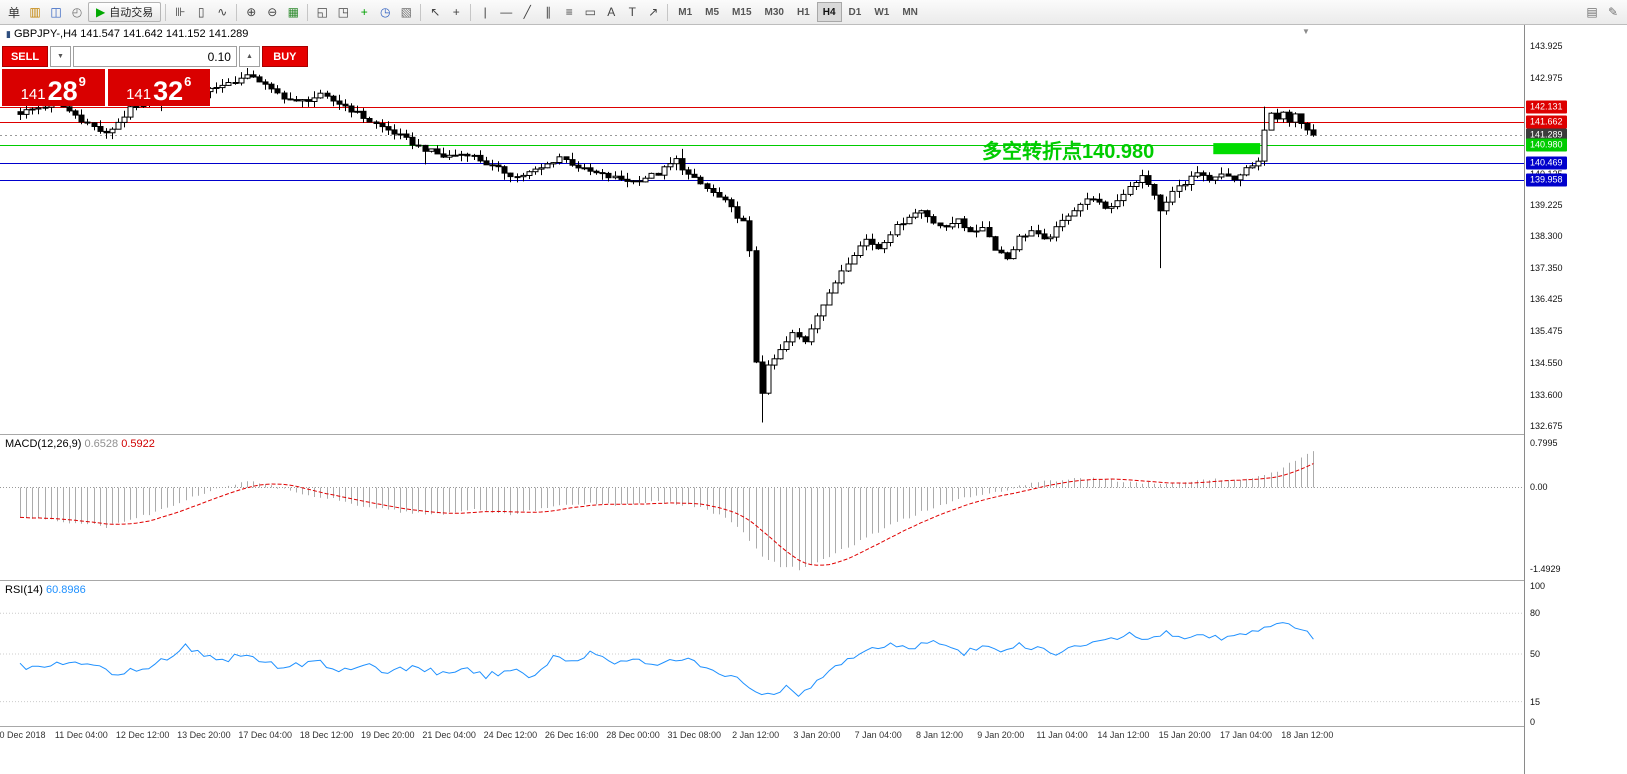 Image resolution: width=1627 pixels, height=774 pixels. I want to click on price-level-label: 141.289, so click(1546, 135).